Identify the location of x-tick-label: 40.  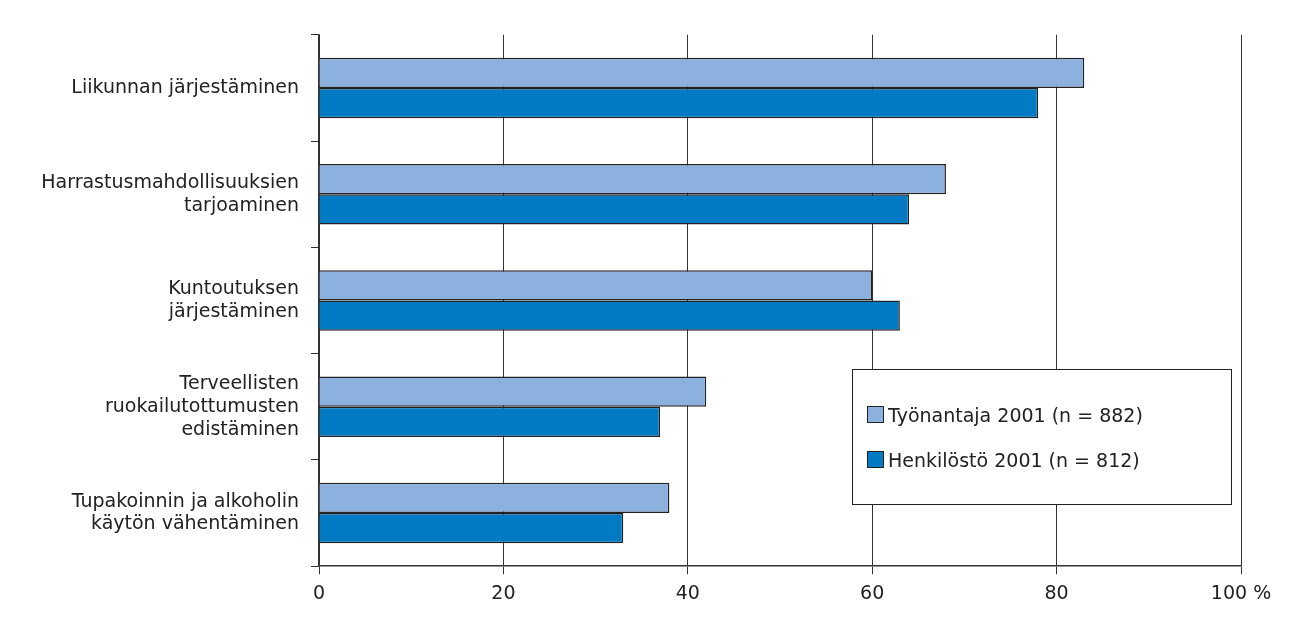
(687, 591).